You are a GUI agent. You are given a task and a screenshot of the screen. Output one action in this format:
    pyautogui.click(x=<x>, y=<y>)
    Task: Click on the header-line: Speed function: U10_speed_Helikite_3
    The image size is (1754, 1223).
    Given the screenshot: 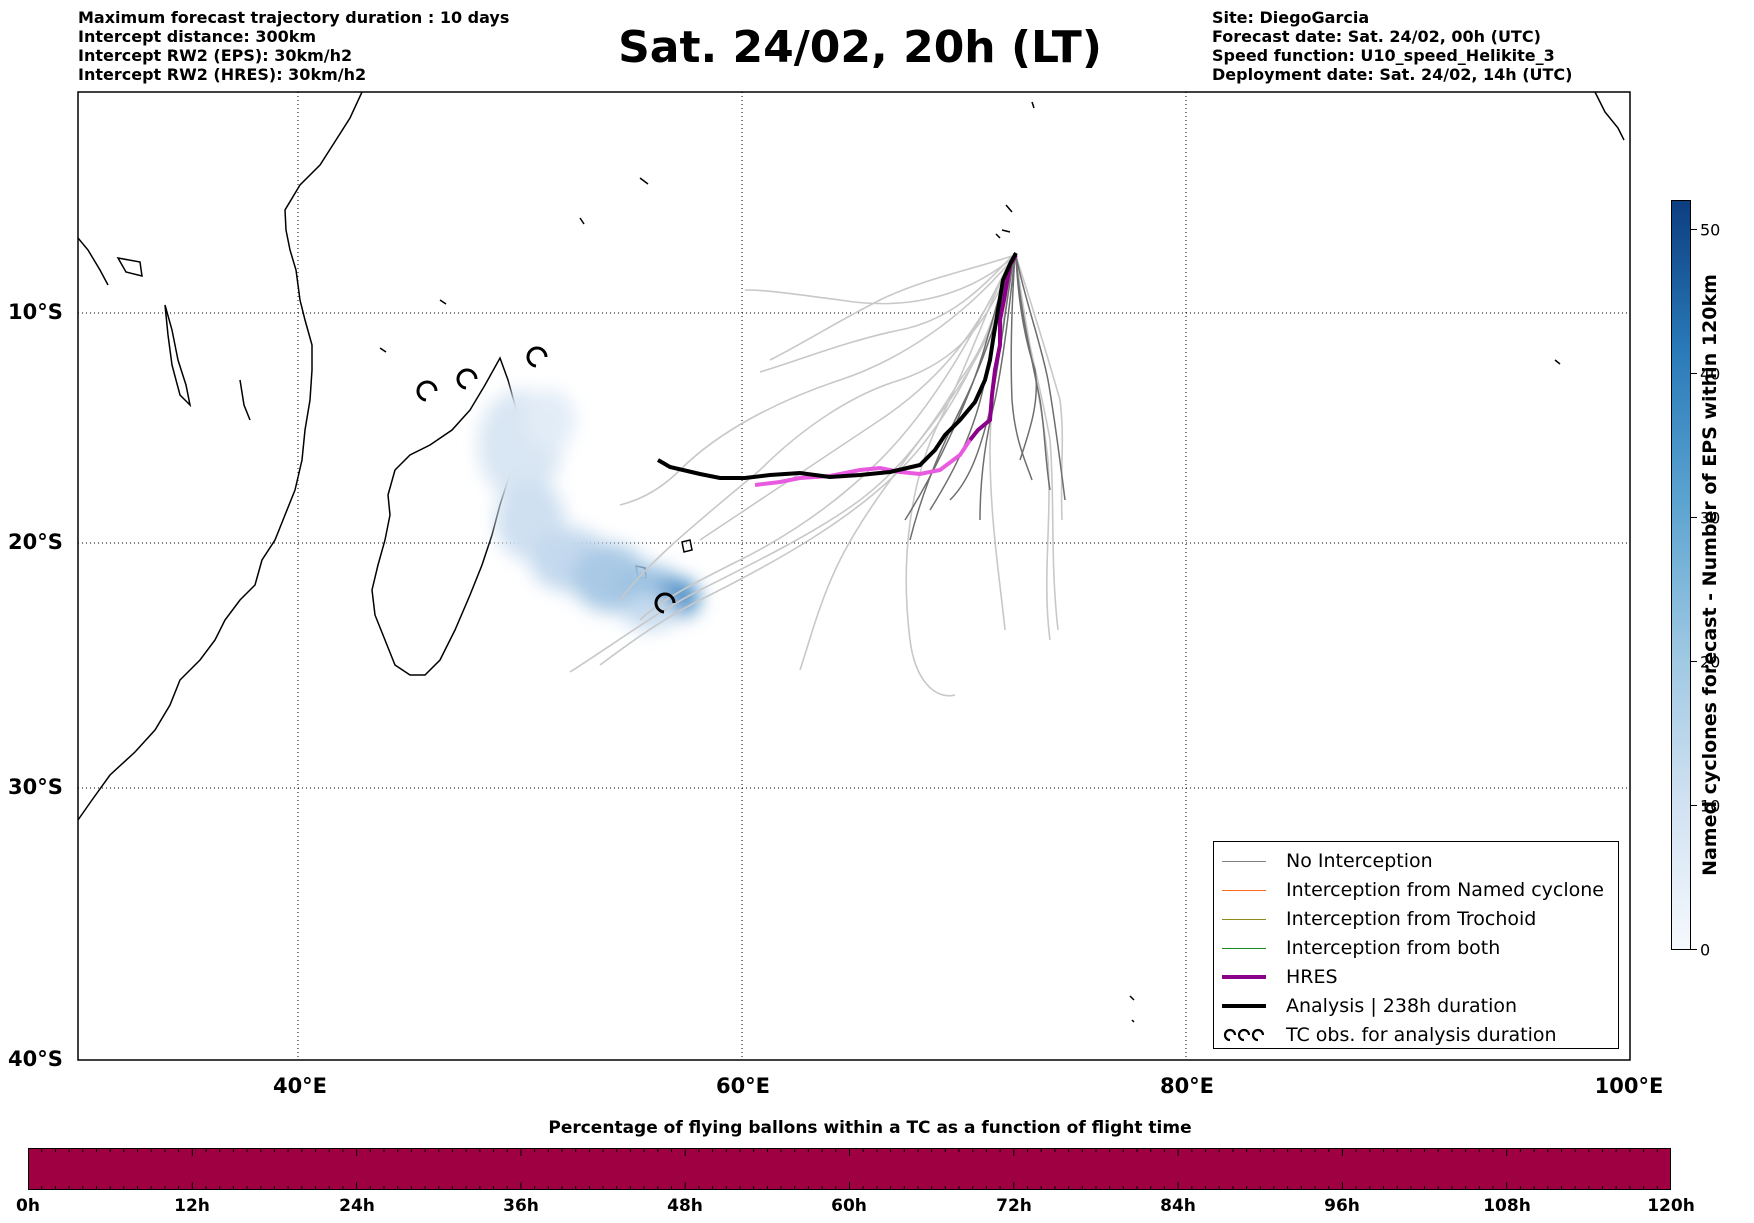 What is the action you would take?
    pyautogui.click(x=1383, y=55)
    